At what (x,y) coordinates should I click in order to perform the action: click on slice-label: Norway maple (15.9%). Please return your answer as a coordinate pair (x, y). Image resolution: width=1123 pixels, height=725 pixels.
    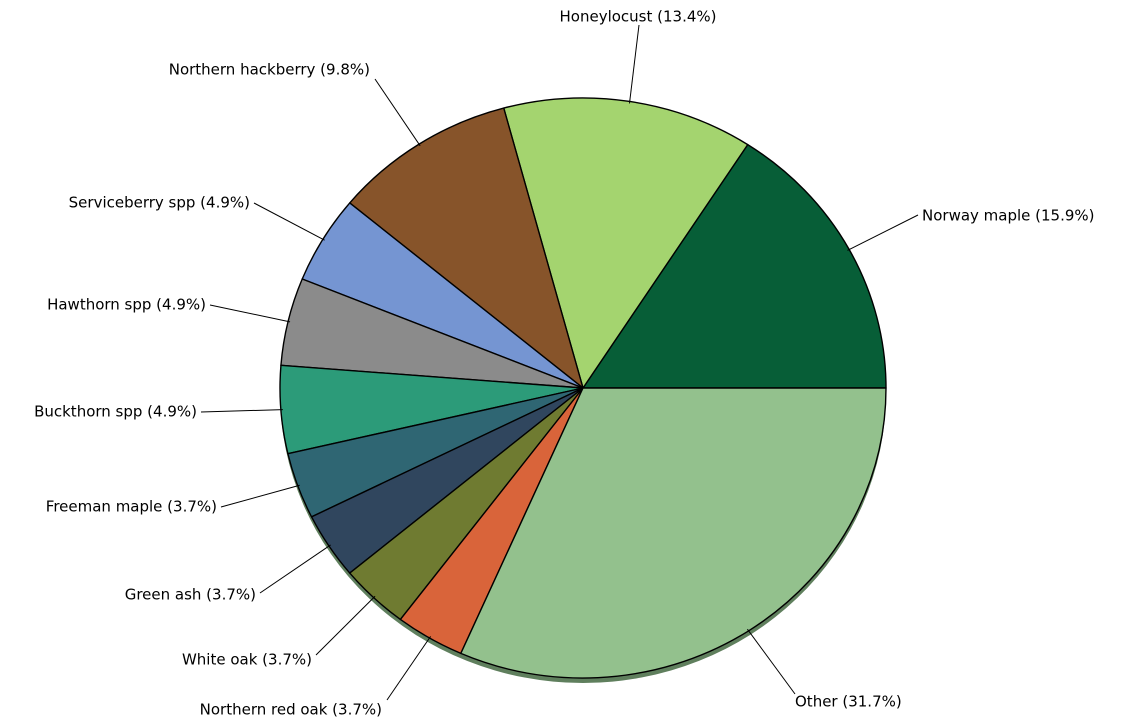
    Looking at the image, I should click on (1008, 216).